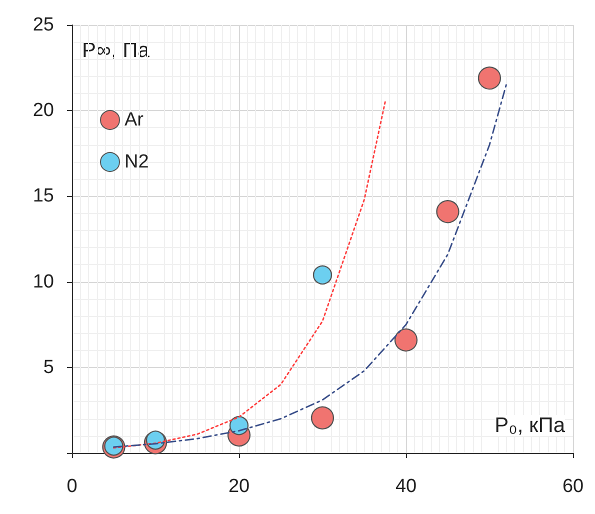 The image size is (595, 514). What do you see at coordinates (43, 196) in the screenshot?
I see `y-tick-label: 15` at bounding box center [43, 196].